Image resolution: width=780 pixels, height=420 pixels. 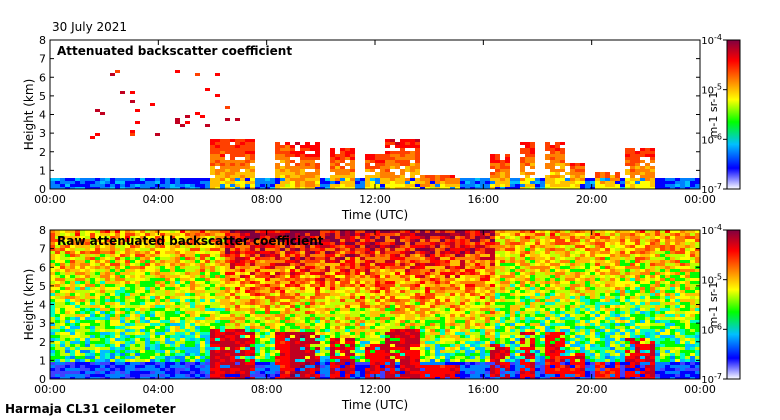 What do you see at coordinates (174, 51) in the screenshot?
I see `panel-title: Attenuated backscatter coefficient` at bounding box center [174, 51].